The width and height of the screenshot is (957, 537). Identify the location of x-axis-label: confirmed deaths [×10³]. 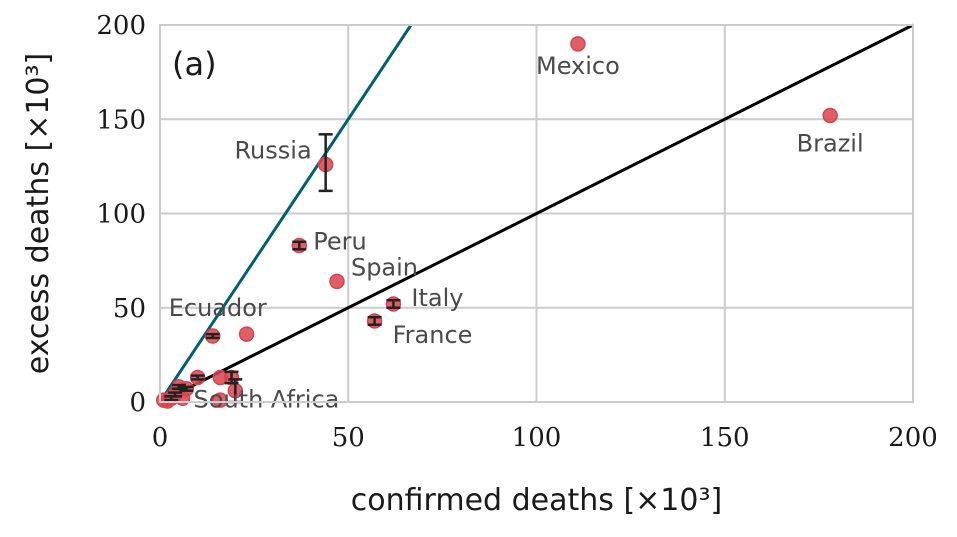
(536, 500).